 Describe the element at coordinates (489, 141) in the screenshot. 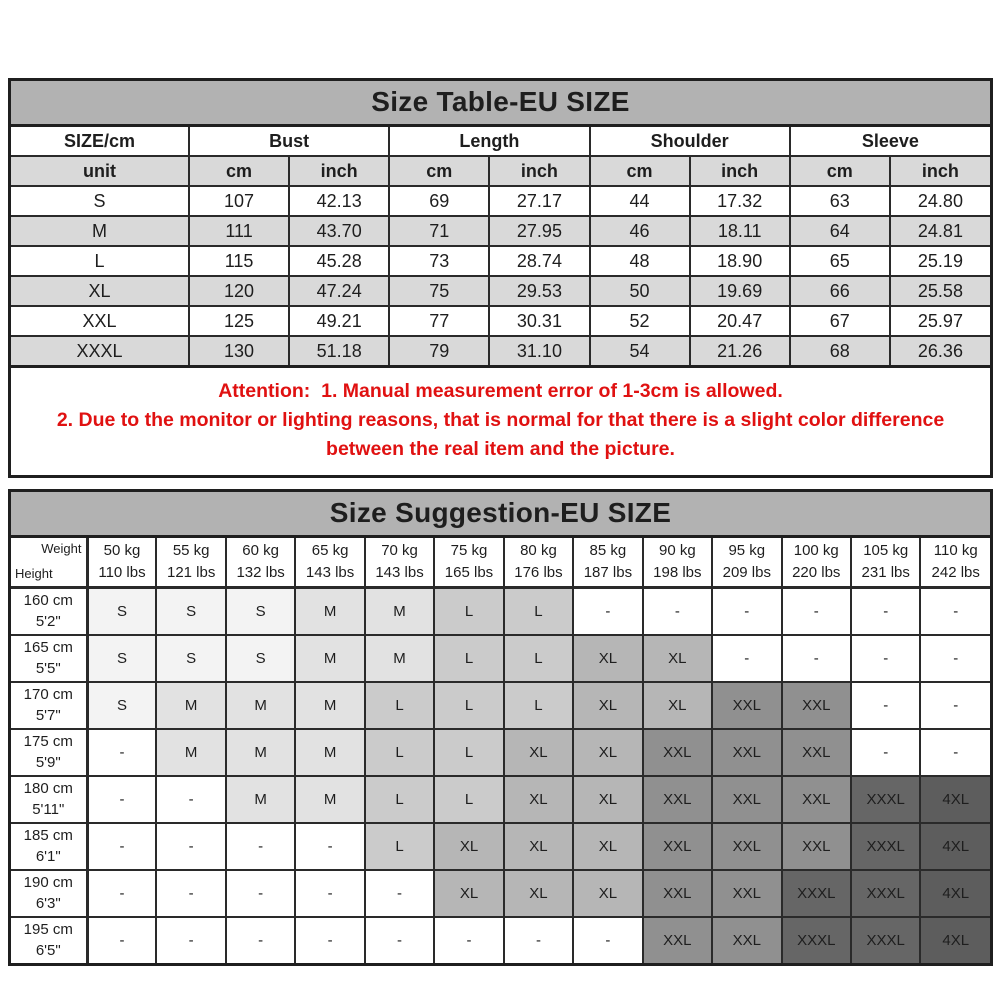

I see `column-group-length: Length` at that location.